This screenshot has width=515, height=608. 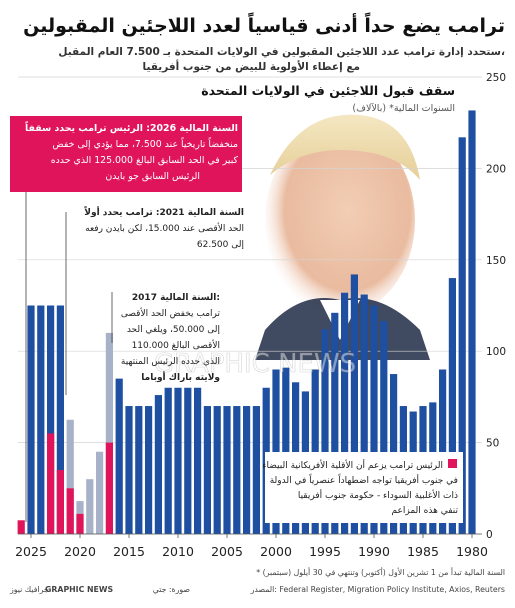 I want to click on side-note-box, so click(x=364, y=487).